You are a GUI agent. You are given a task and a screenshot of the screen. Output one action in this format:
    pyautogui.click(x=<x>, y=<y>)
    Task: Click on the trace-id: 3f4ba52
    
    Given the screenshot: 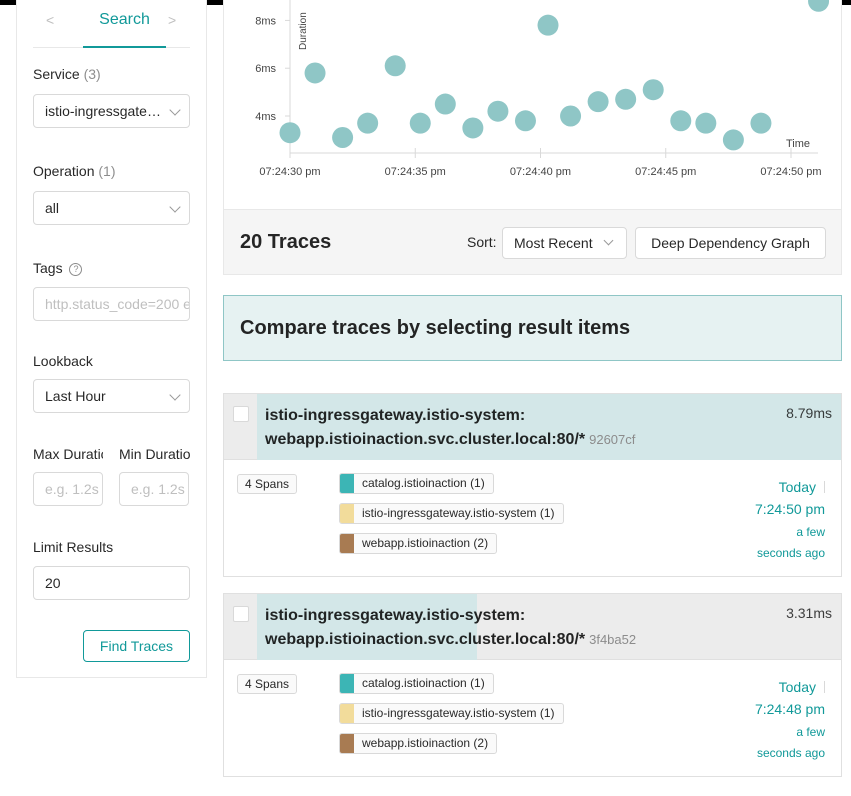 What is the action you would take?
    pyautogui.click(x=613, y=639)
    